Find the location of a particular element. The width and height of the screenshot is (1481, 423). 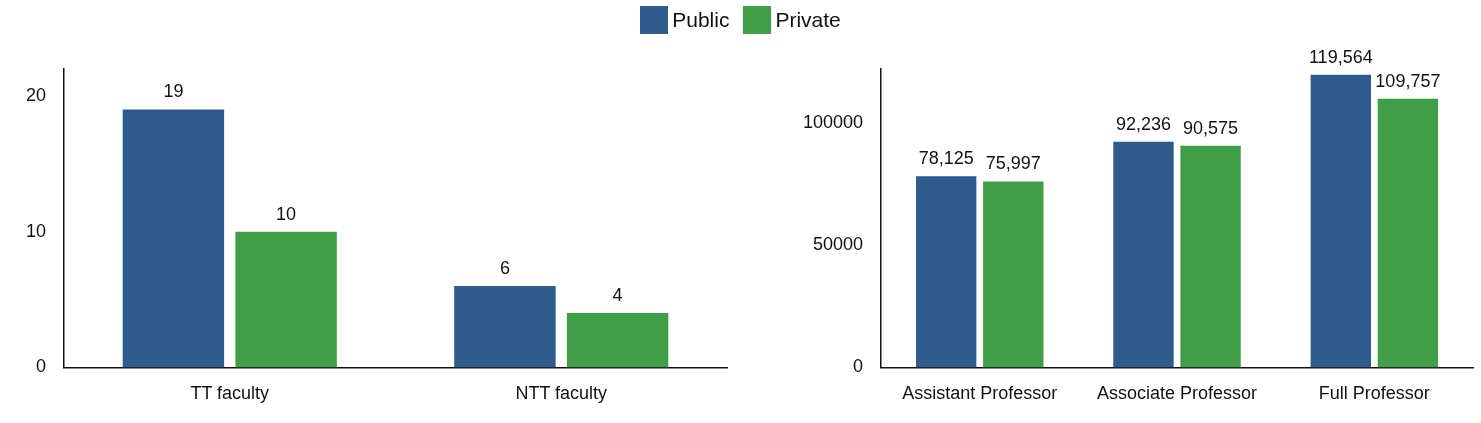

data-label: 92,236 is located at coordinates (1143, 123).